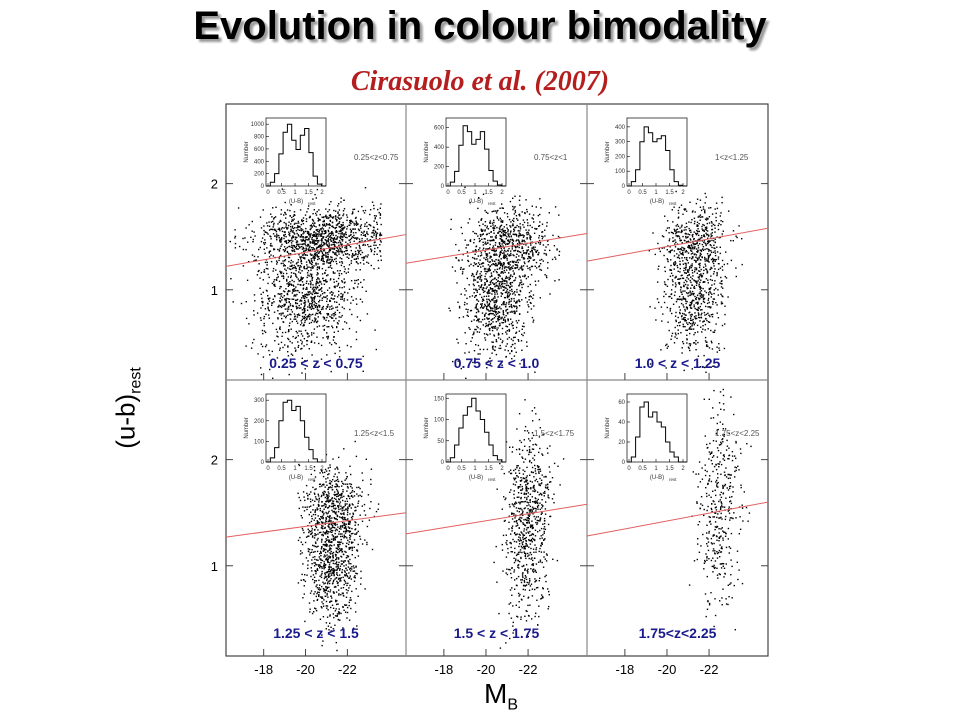 The image size is (960, 720). Describe the element at coordinates (480, 26) in the screenshot. I see `slide-title: Evolution in colour bimodality` at that location.